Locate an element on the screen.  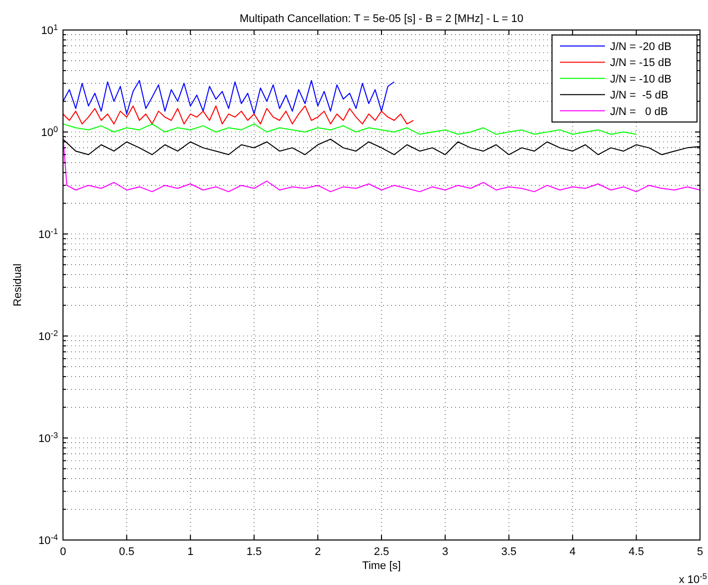
y-tick-label: 10$^{-1}$ is located at coordinates (48, 233).